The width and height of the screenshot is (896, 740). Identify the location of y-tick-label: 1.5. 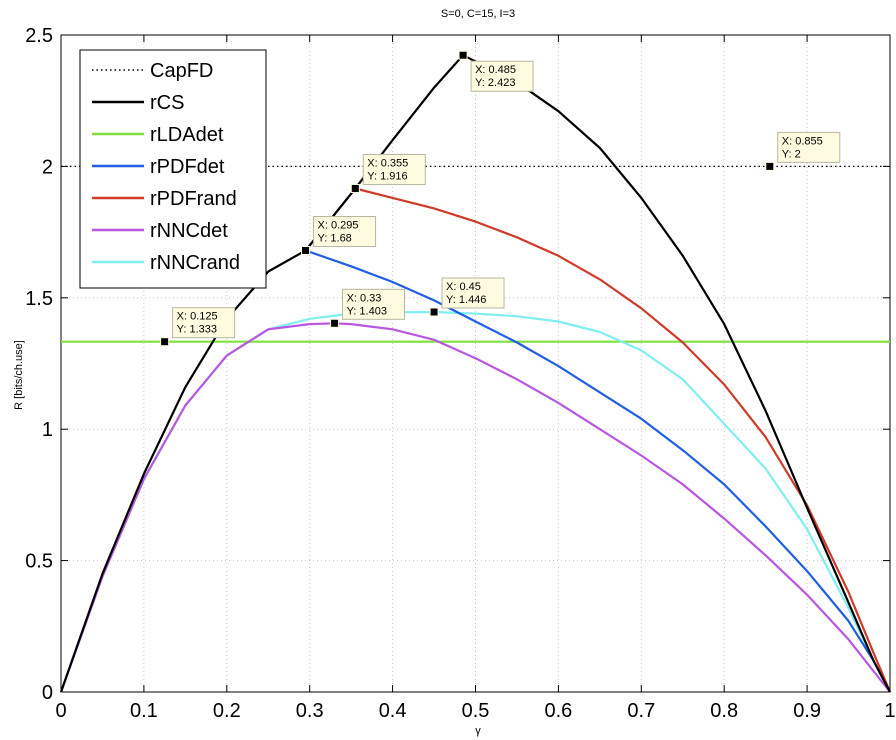
(39, 299).